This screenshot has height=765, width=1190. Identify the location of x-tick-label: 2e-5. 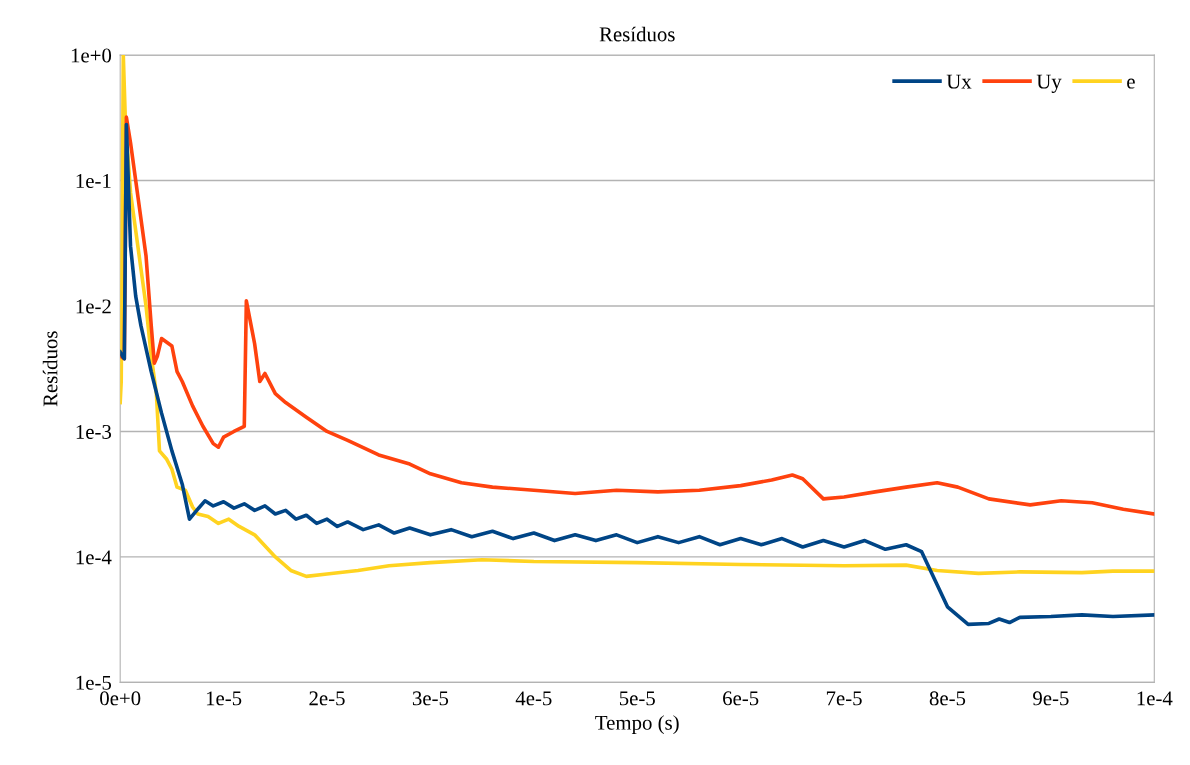
(327, 698).